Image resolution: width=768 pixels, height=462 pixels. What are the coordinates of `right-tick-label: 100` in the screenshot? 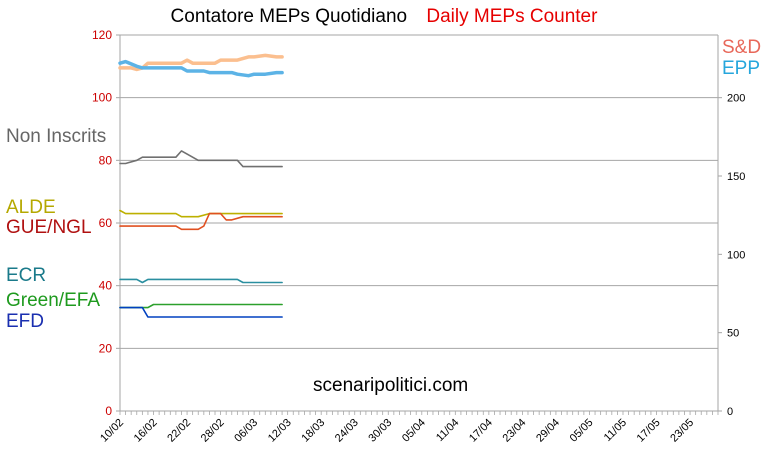 It's located at (736, 255).